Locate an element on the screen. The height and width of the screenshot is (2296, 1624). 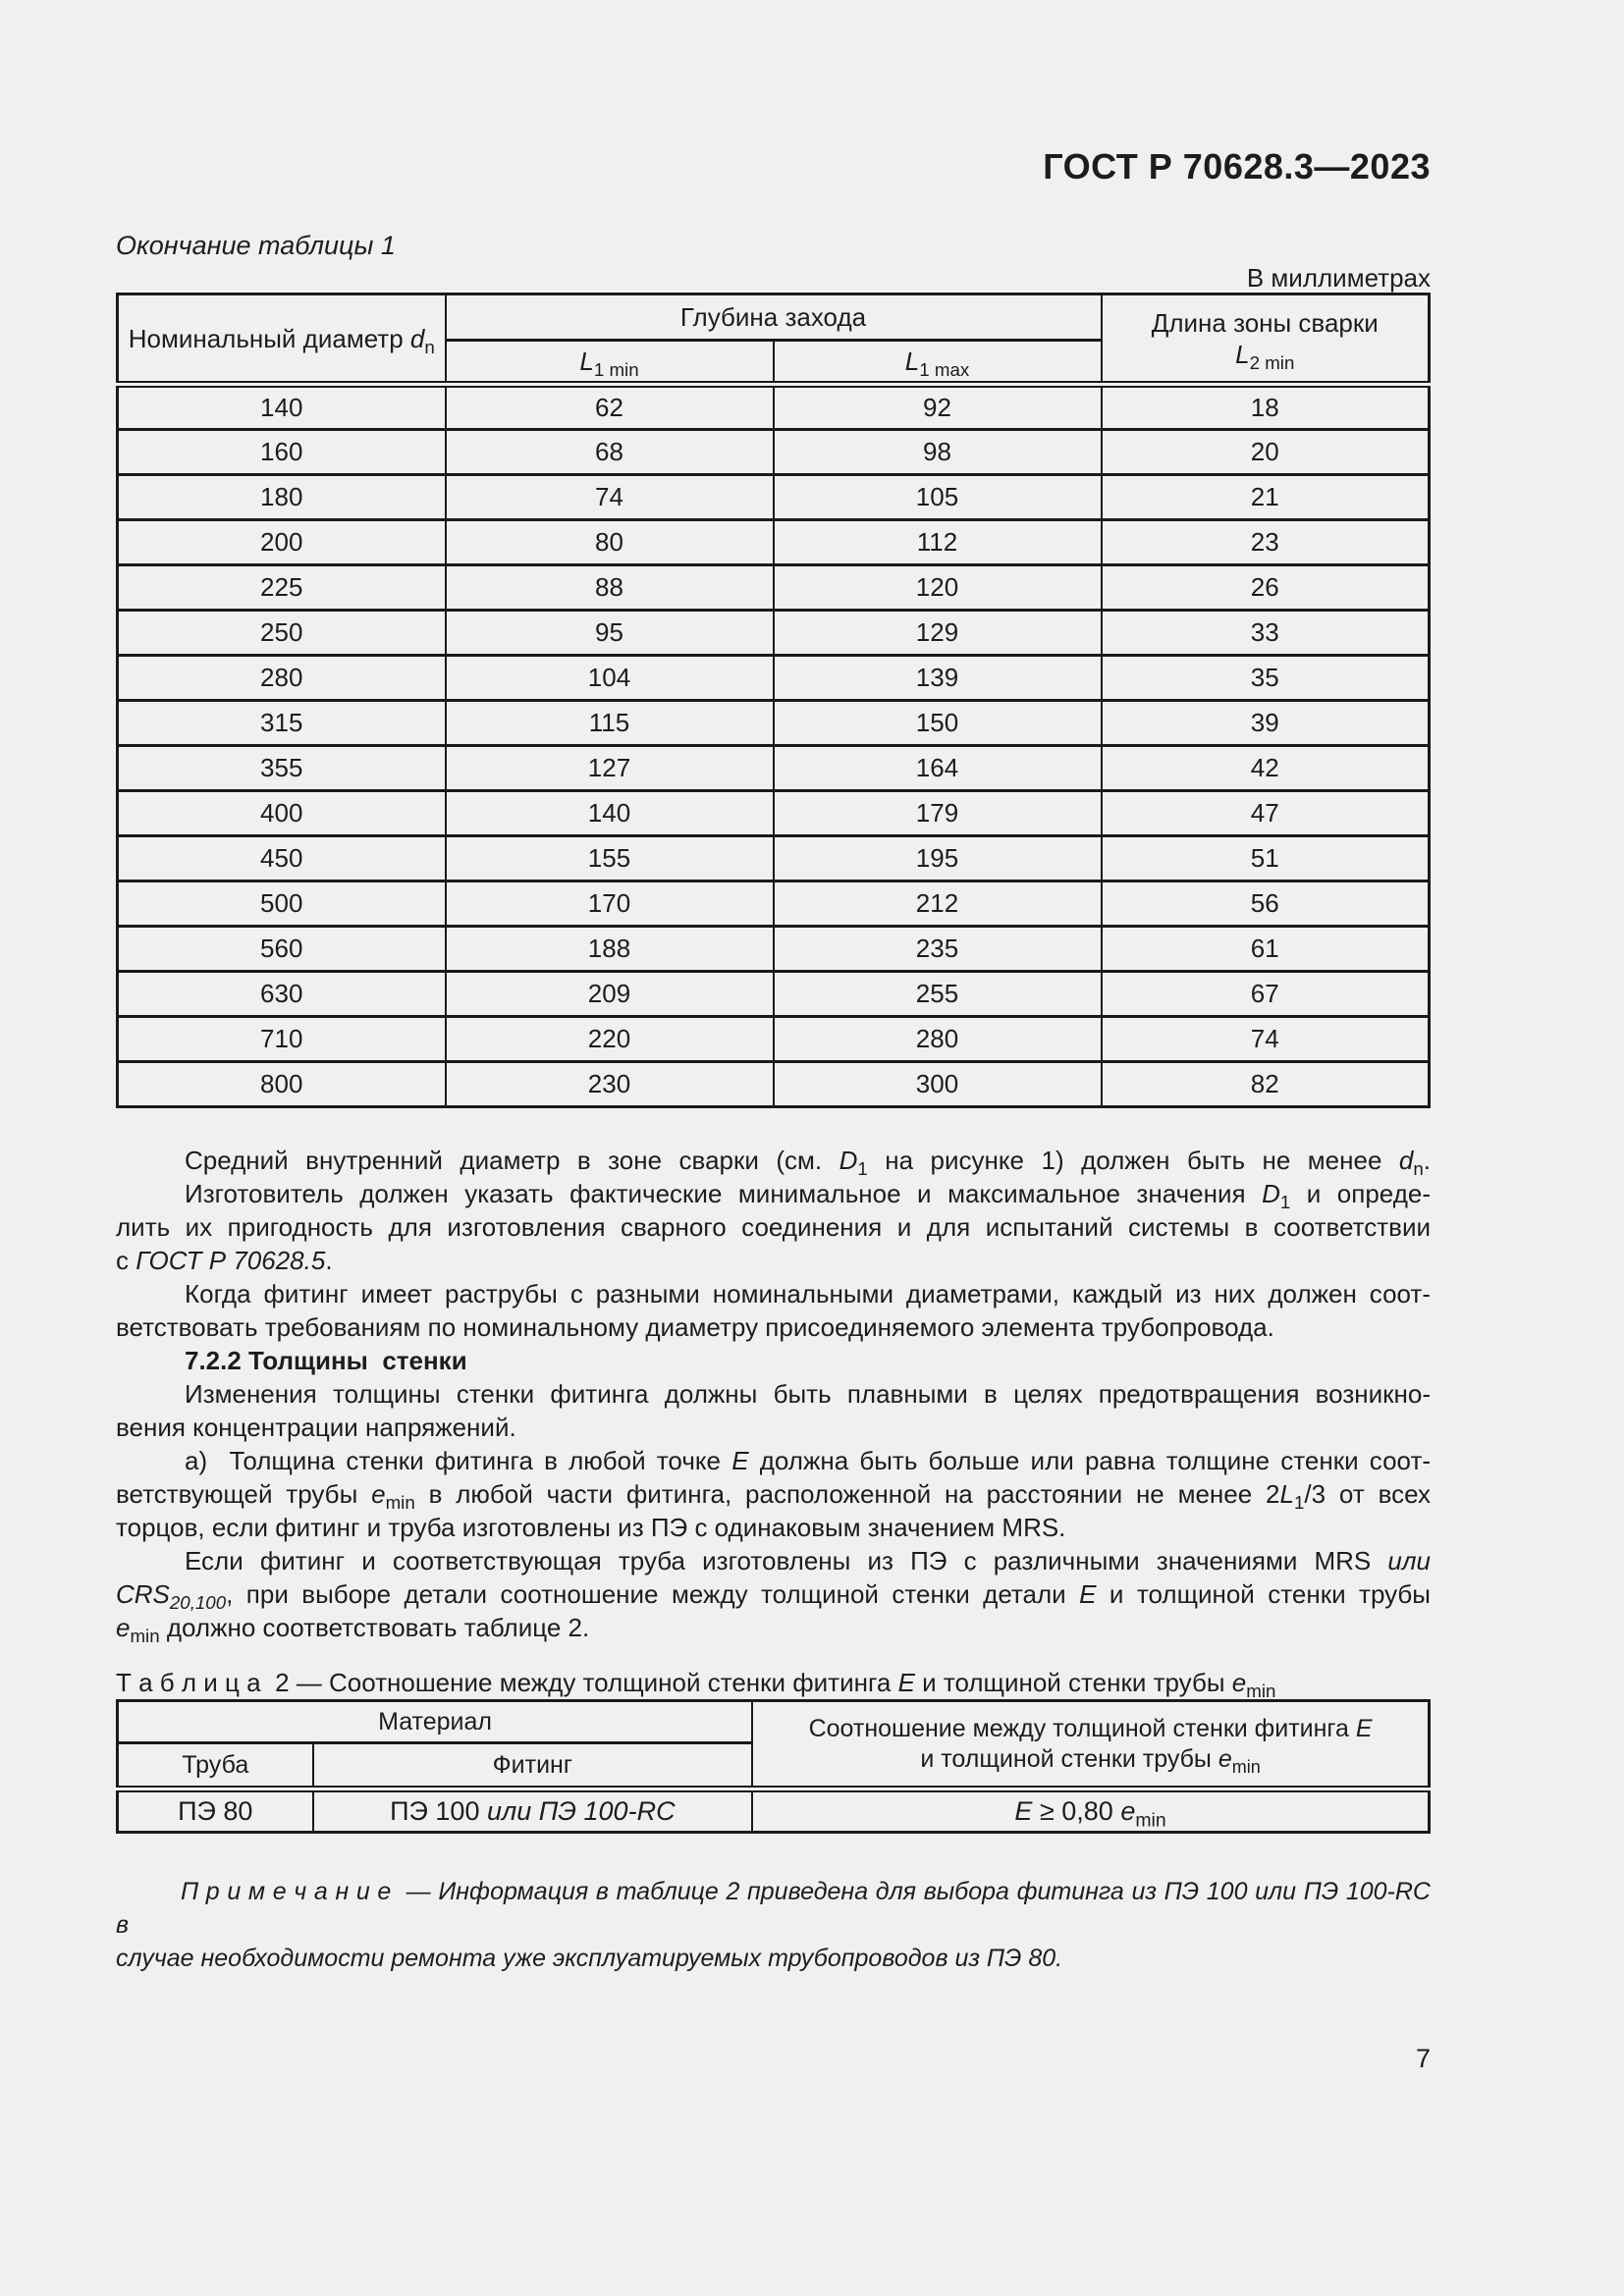
table1-header-weld-zone-line2: L2 min is located at coordinates (1265, 356).